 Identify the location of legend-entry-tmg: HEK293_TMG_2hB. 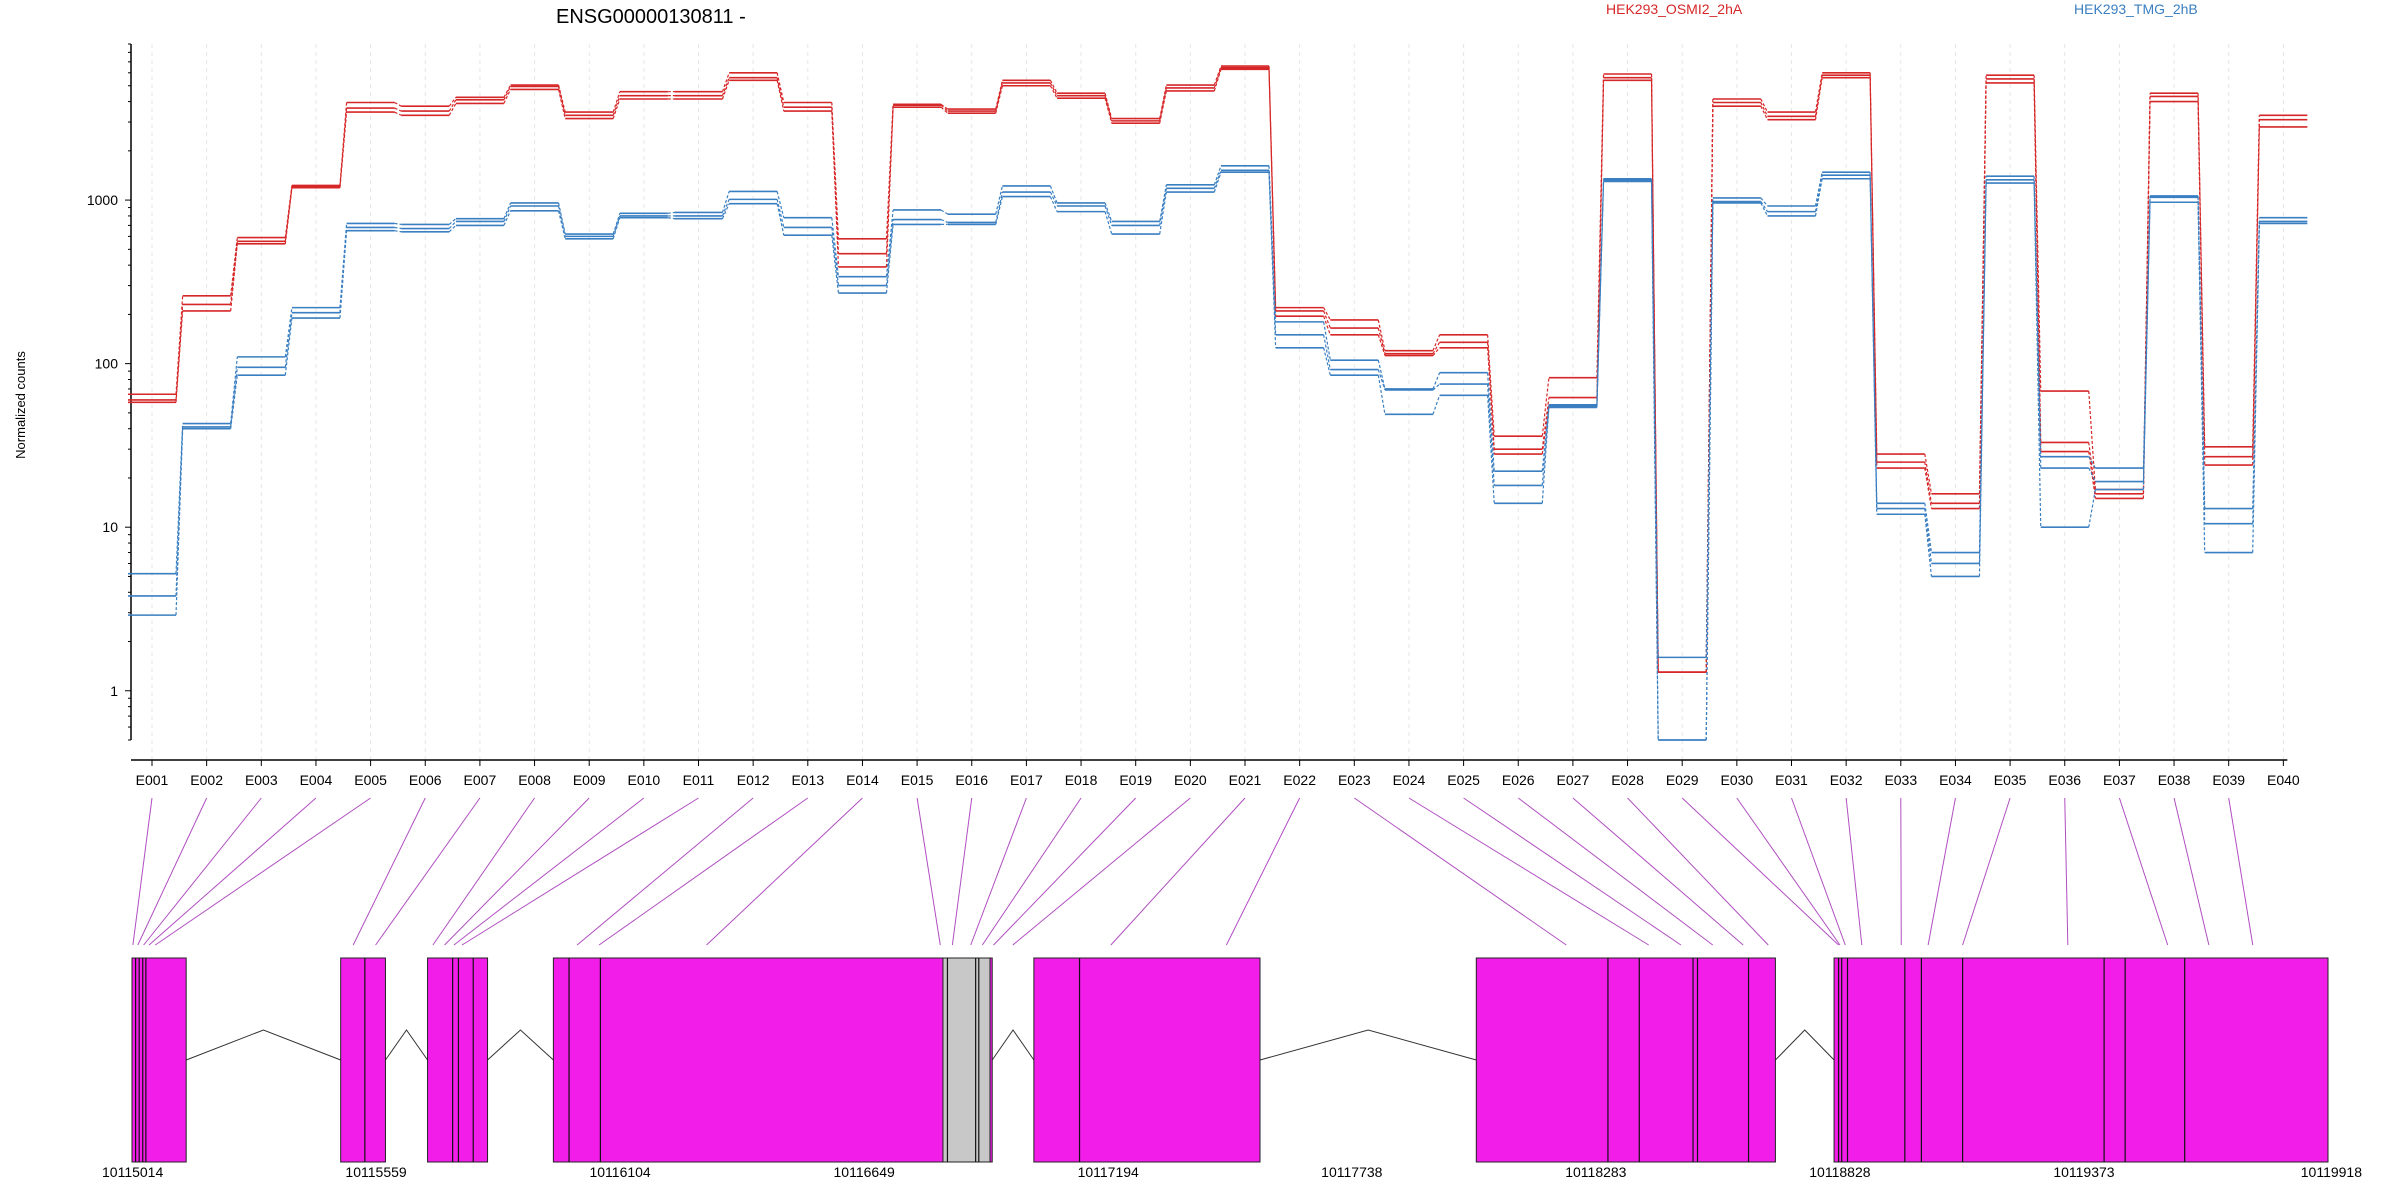
(2136, 9).